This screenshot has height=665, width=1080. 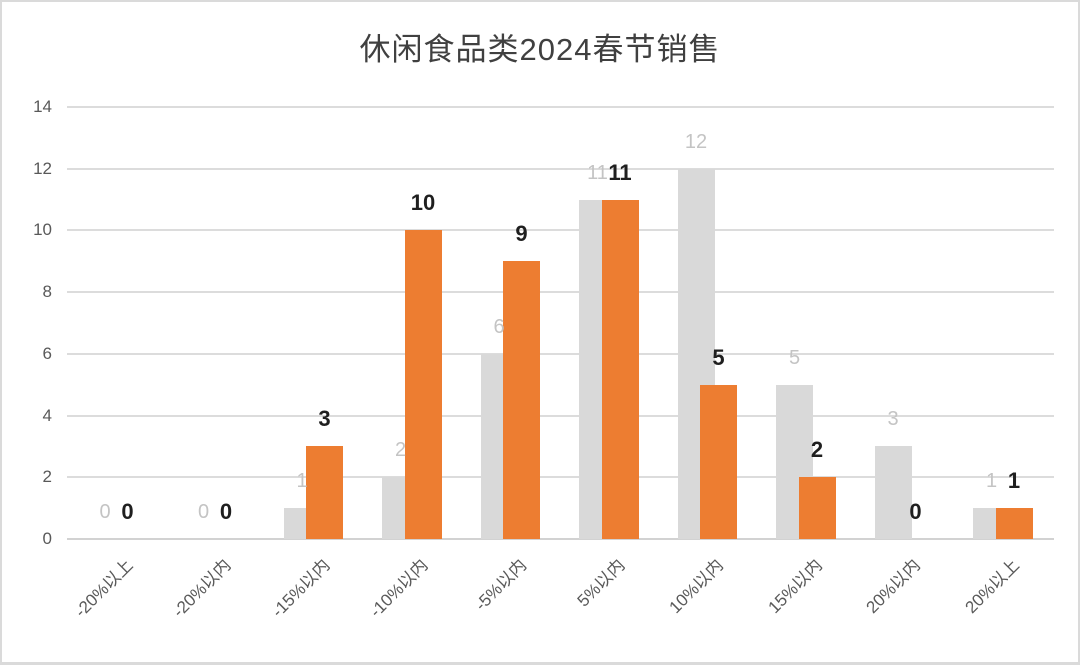 I want to click on x-axis-label: -20%以上, so click(x=103, y=588).